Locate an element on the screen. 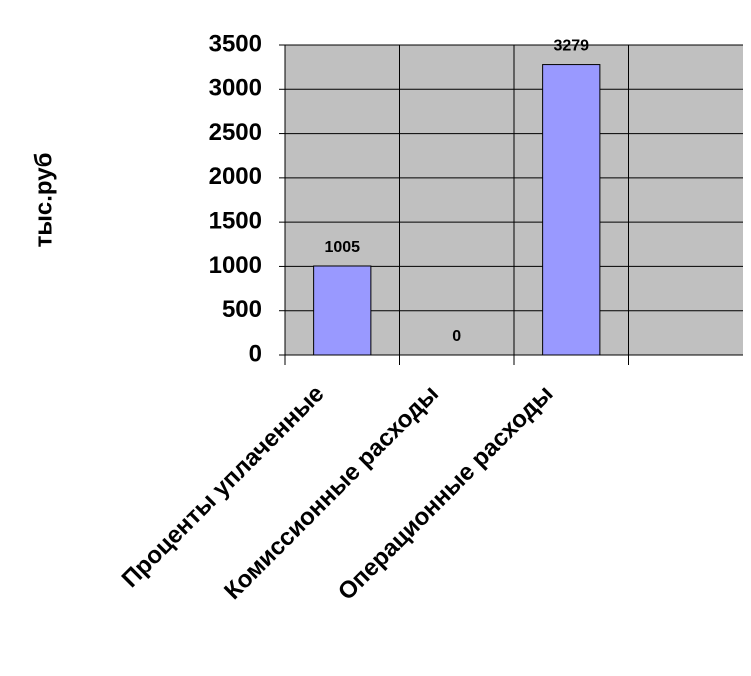 This screenshot has width=751, height=676. x-tick-label: Проценты уплаченные is located at coordinates (223, 486).